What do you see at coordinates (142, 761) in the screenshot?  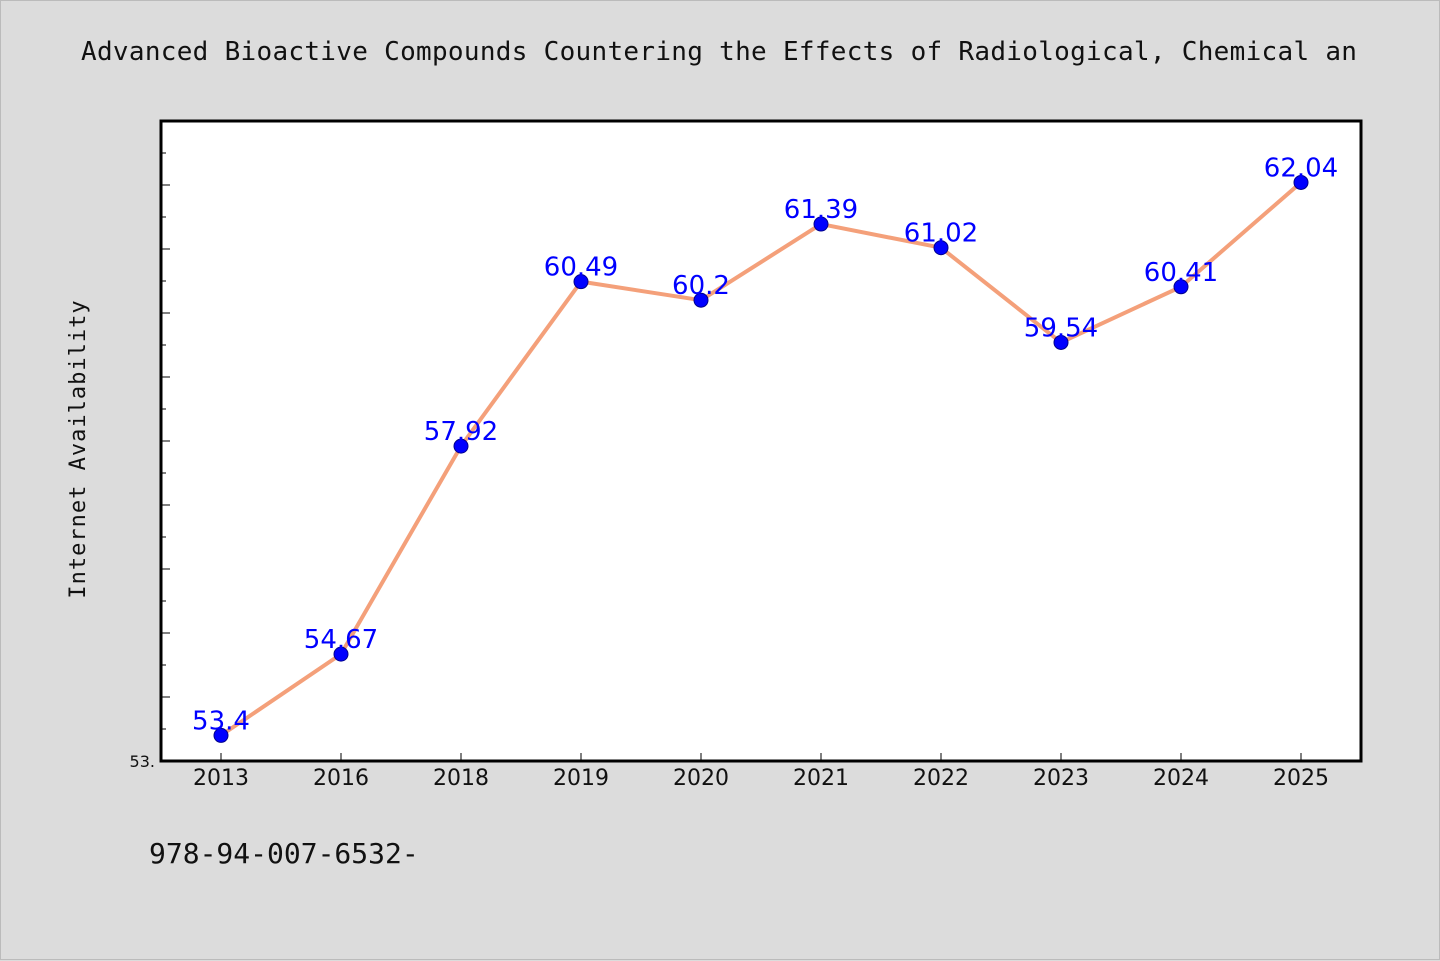 I see `y-tick-label: 53.` at bounding box center [142, 761].